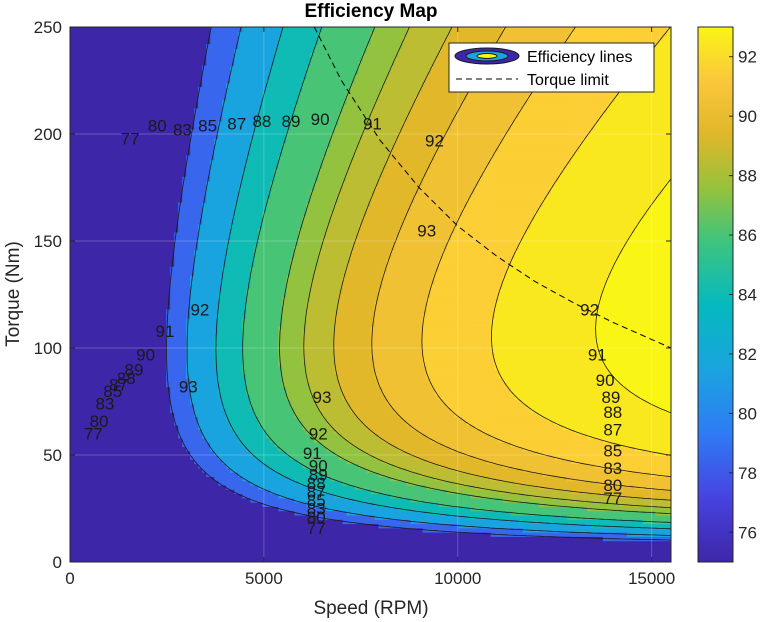 This screenshot has height=622, width=763. Describe the element at coordinates (236, 123) in the screenshot. I see `contour-label-4: 87` at that location.